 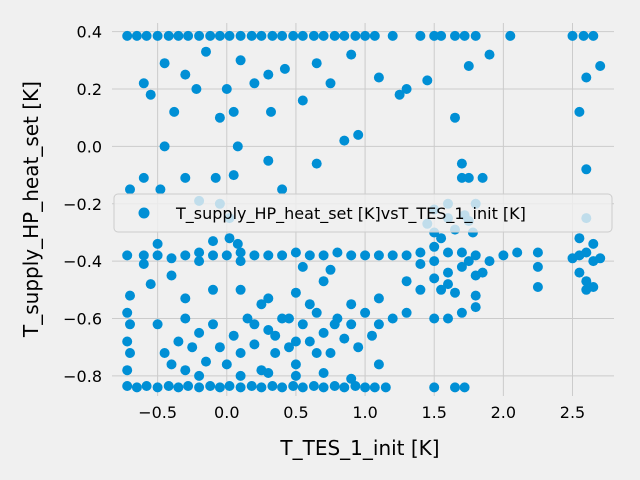 What do you see at coordinates (433, 412) in the screenshot?
I see `x-tick-label: 1.5` at bounding box center [433, 412].